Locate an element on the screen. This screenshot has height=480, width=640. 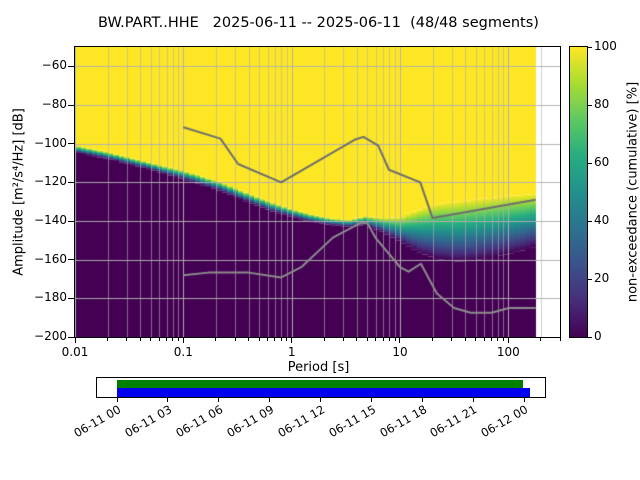
colorbar-tick-label: 20 is located at coordinates (602, 278).